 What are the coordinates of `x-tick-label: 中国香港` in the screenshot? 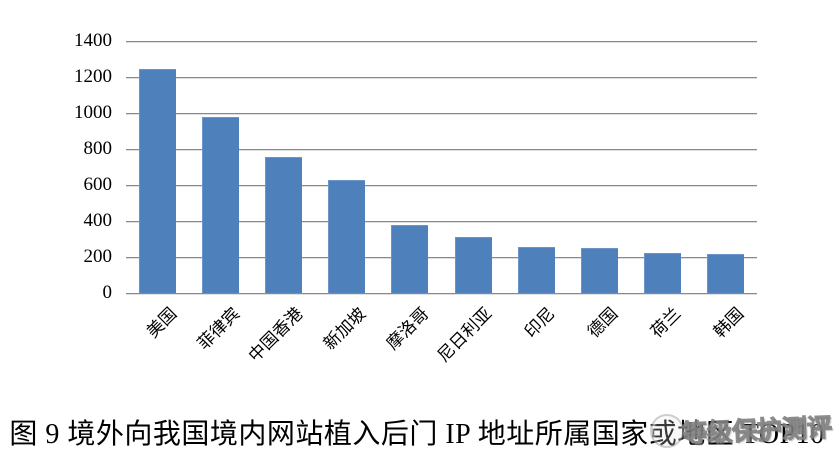 It's located at (275, 335).